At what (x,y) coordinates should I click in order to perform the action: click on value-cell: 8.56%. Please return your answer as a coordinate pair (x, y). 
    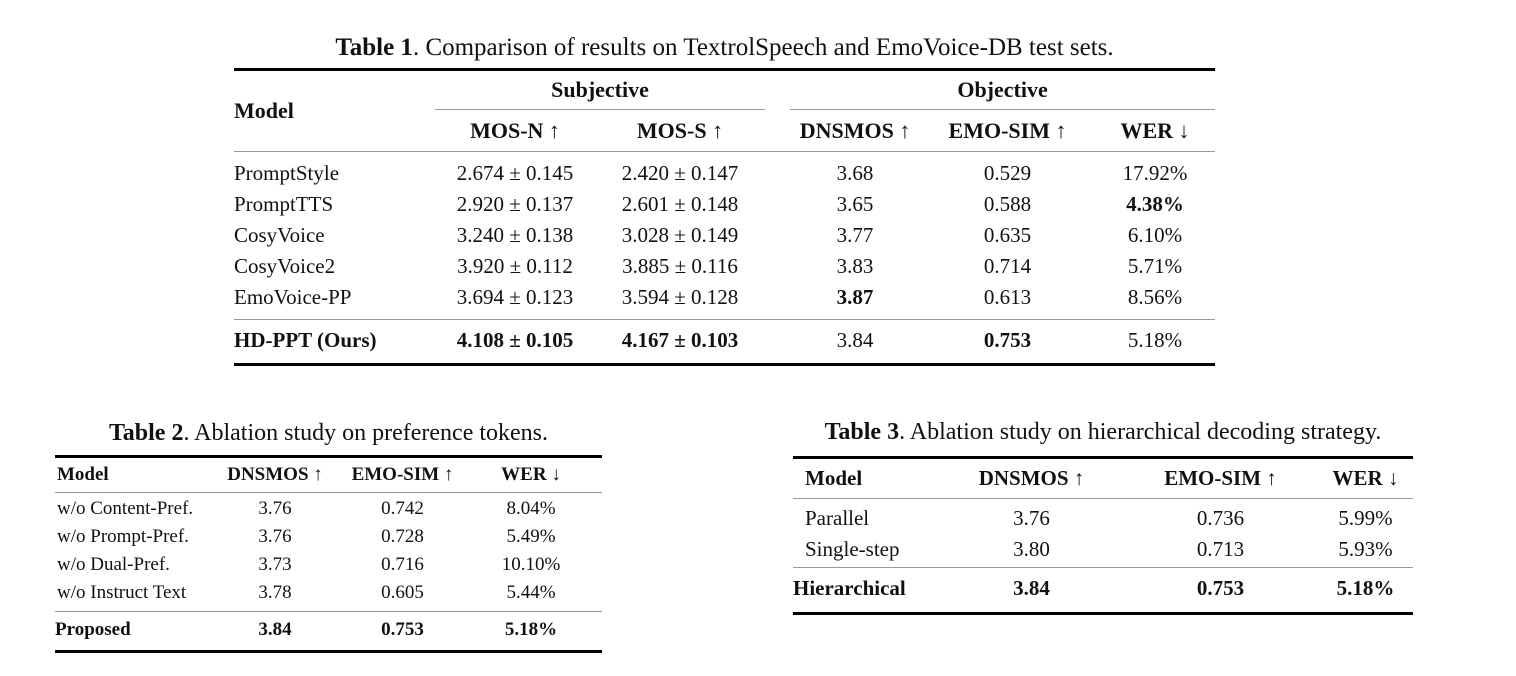
    Looking at the image, I should click on (1155, 297).